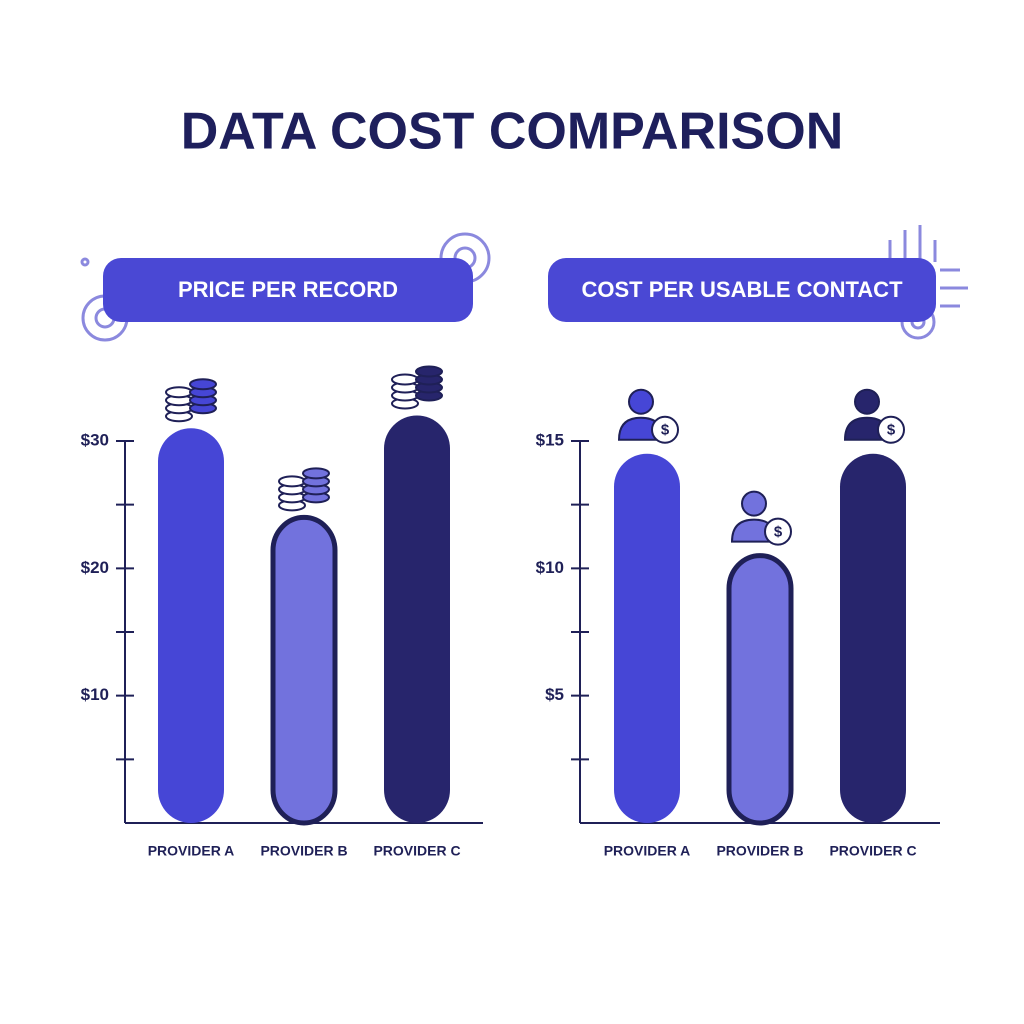  I want to click on y-tick-label: $20, so click(95, 567).